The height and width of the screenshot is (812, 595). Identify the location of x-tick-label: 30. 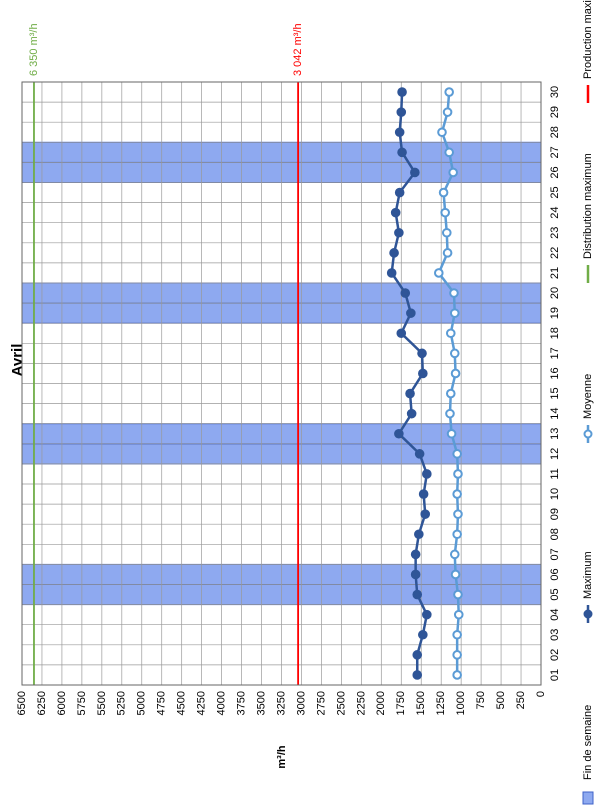
(555, 92).